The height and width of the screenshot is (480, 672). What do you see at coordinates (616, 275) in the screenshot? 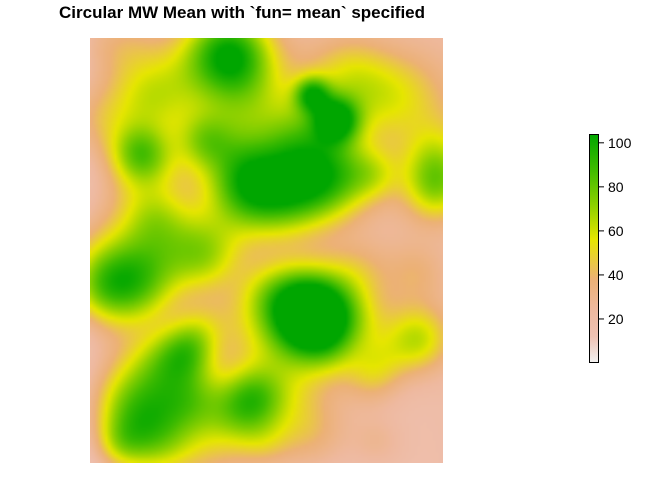
I see `colorbar-tick-label-40: 40` at bounding box center [616, 275].